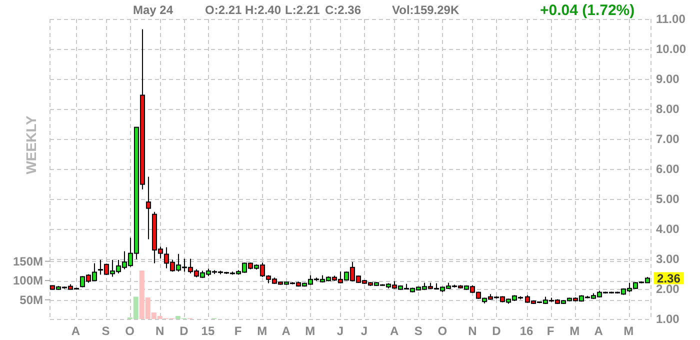 This screenshot has width=700, height=340. I want to click on y2-tick-label: 100M, so click(27, 281).